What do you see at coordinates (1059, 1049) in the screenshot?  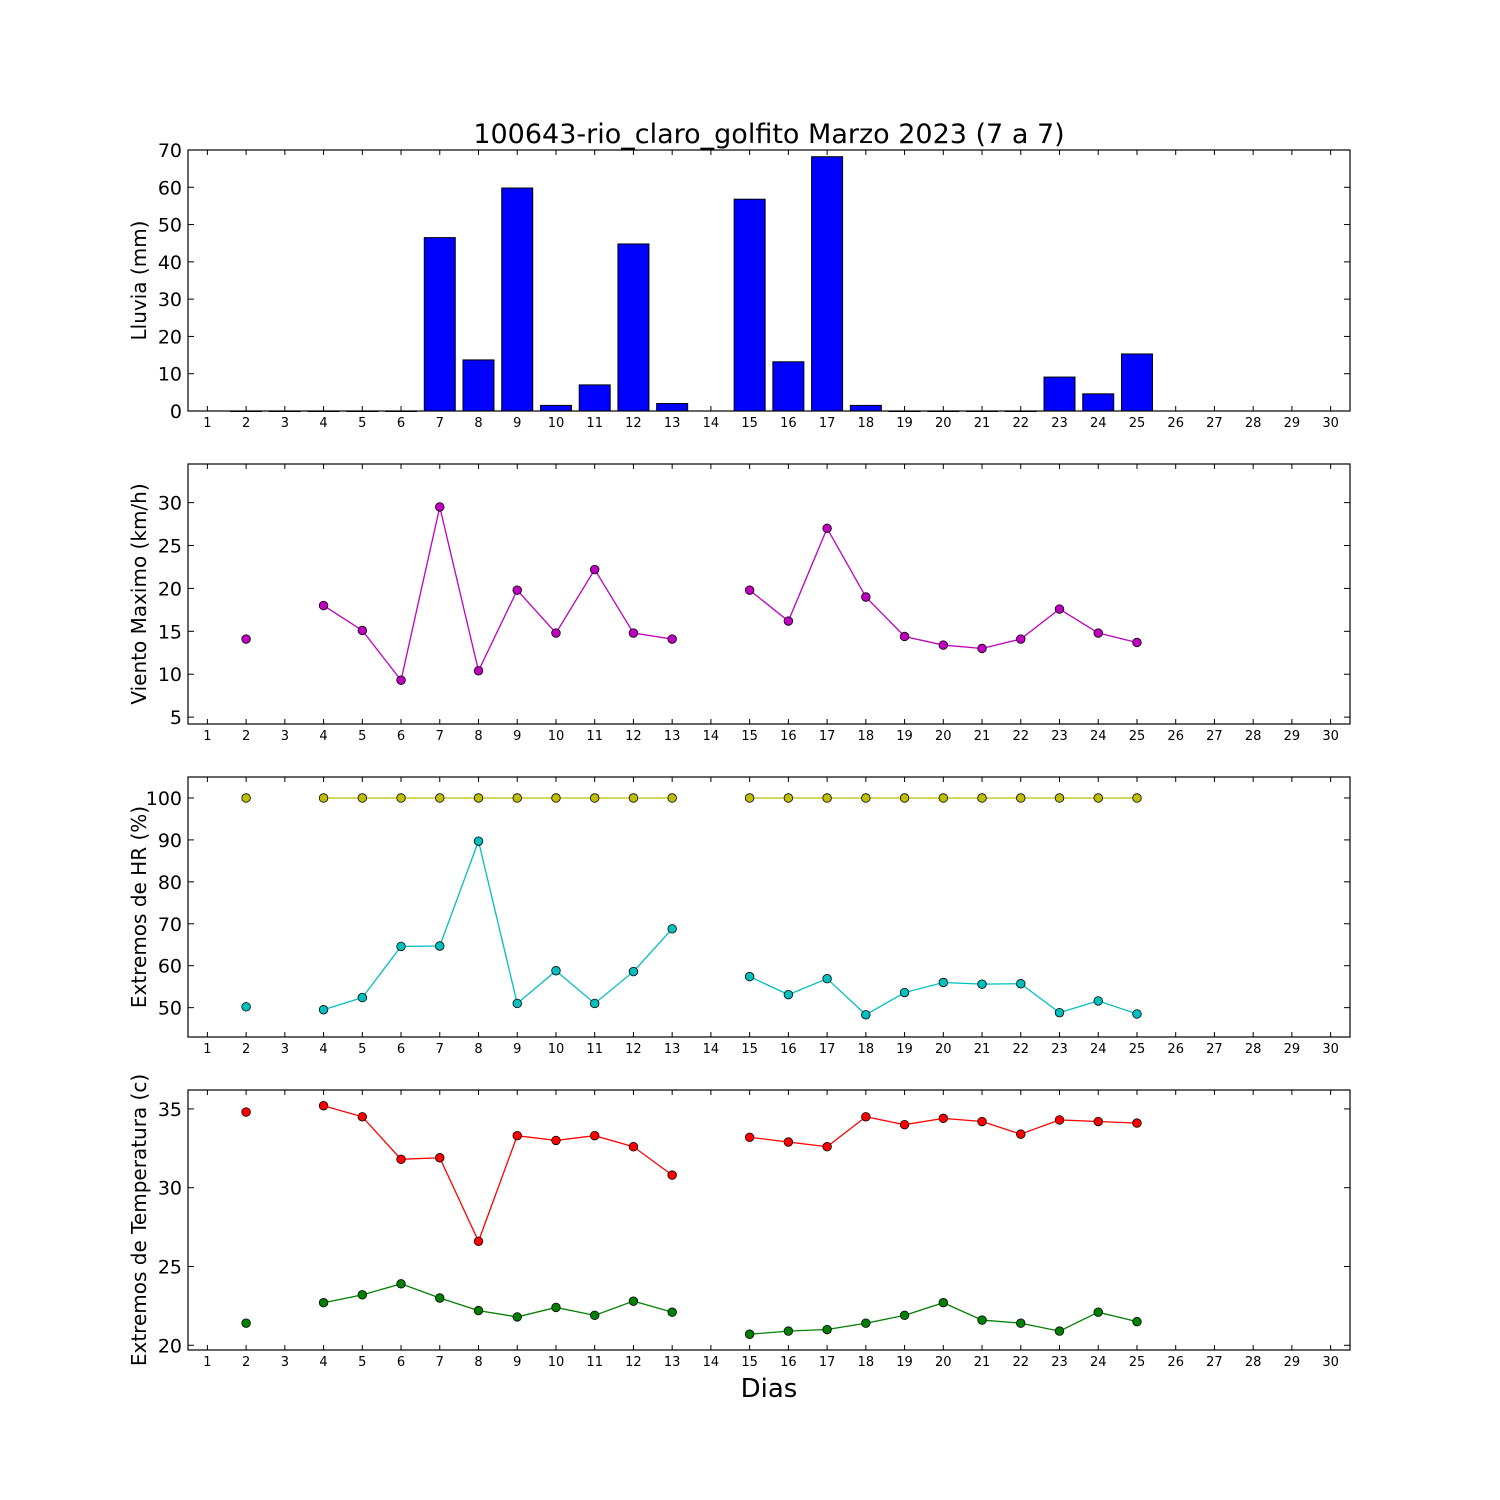 I see `x-tick-label: 23` at bounding box center [1059, 1049].